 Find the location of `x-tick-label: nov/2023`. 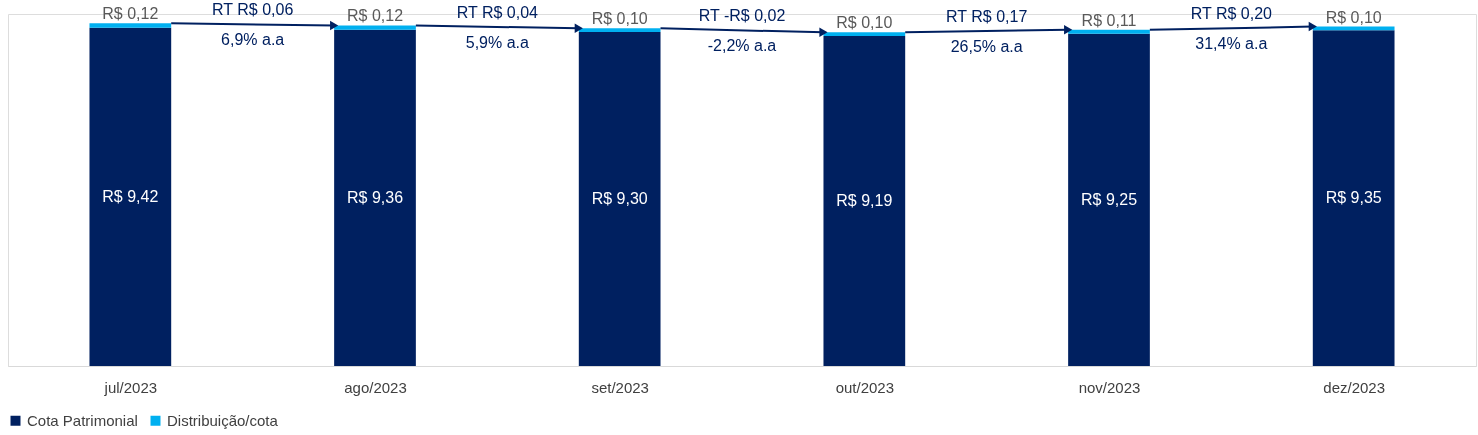

x-tick-label: nov/2023 is located at coordinates (1109, 387).